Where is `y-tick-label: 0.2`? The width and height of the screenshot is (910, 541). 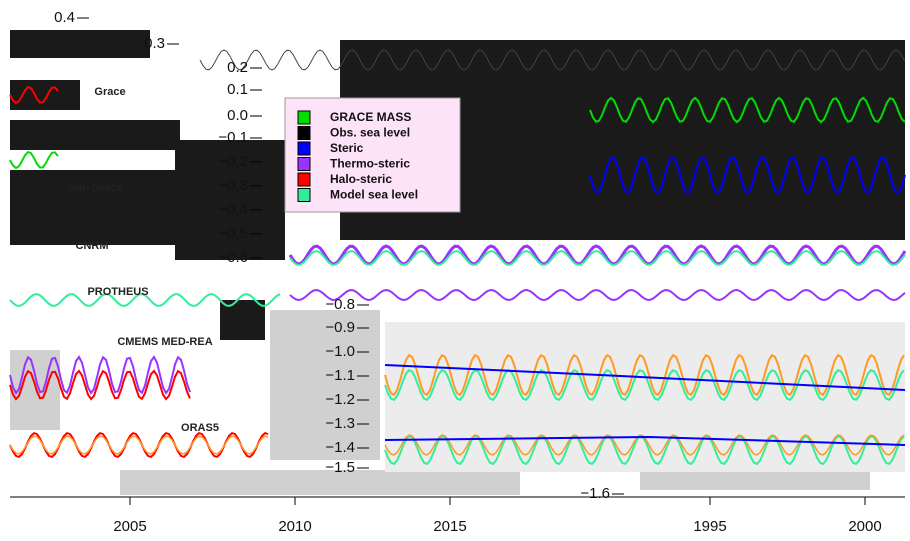 y-tick-label: 0.2 is located at coordinates (237, 67).